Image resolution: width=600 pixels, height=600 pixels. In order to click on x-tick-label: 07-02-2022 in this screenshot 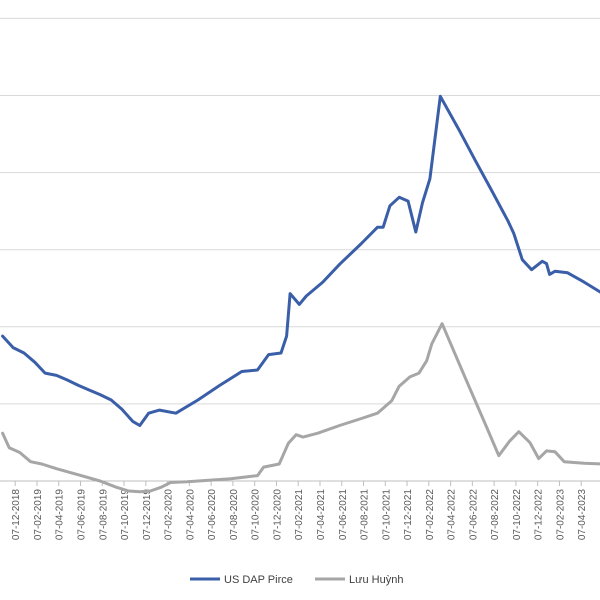, I will do `click(430, 515)`.